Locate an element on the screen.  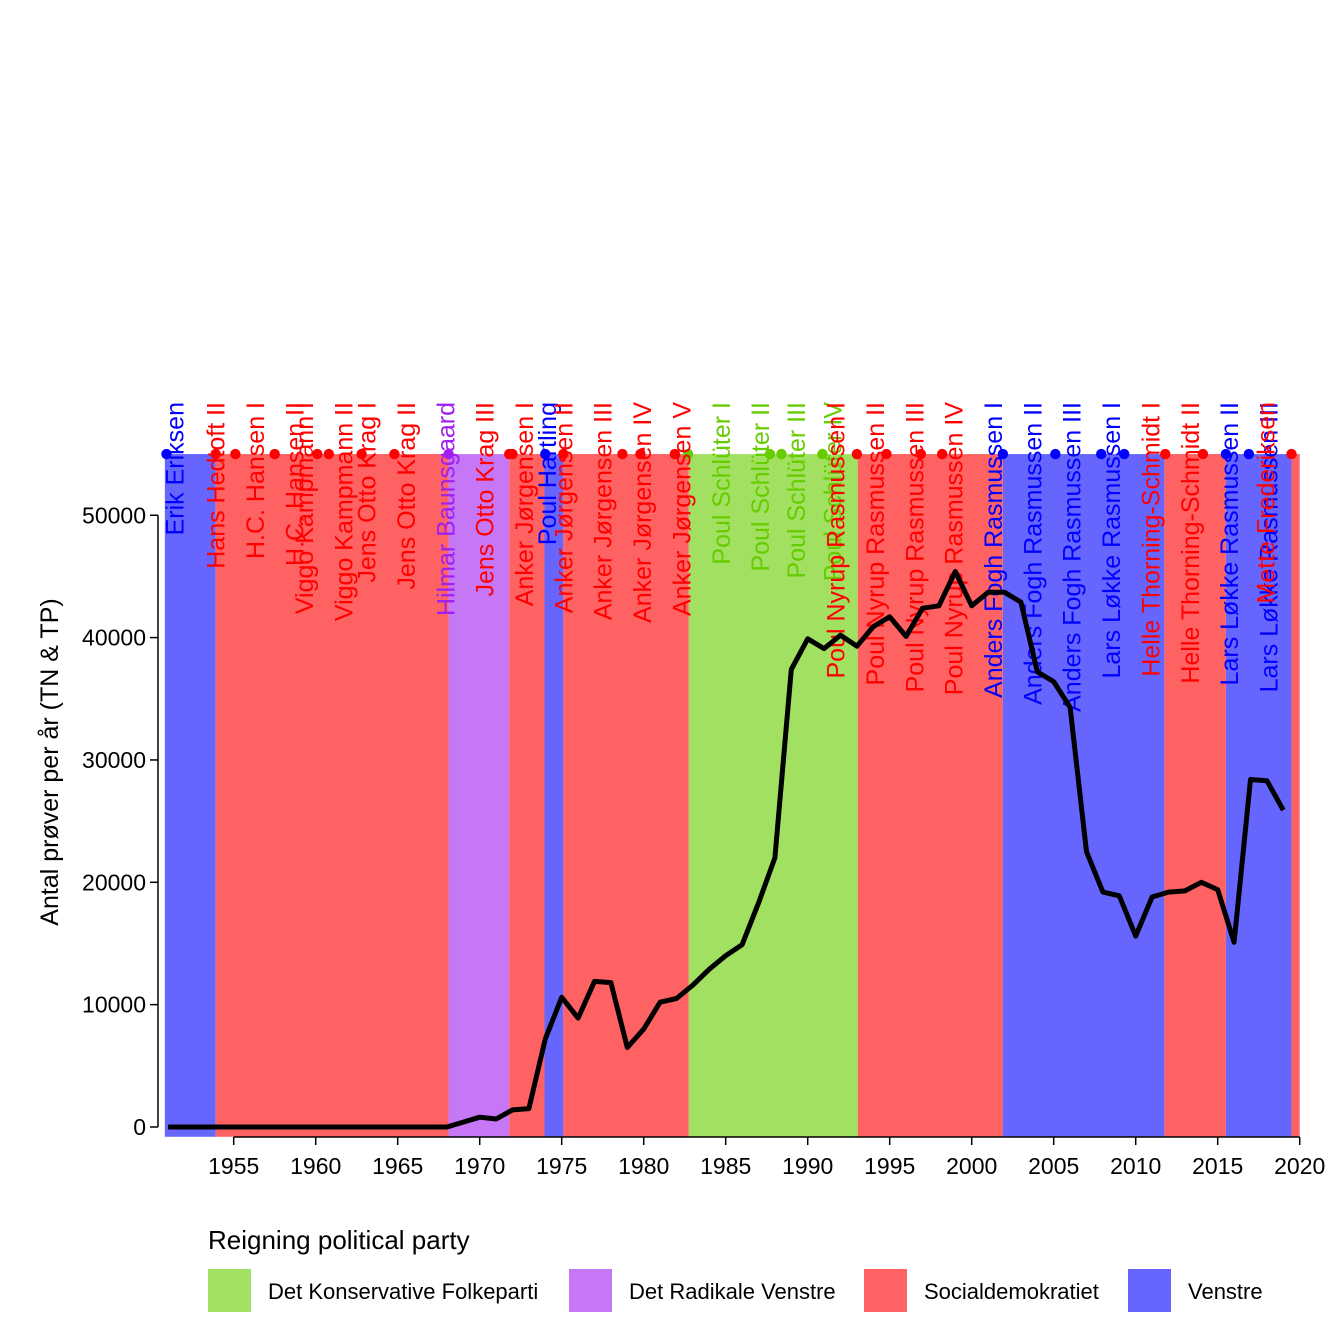
government-label-13: Anker Jørgensen III is located at coordinates (604, 511).